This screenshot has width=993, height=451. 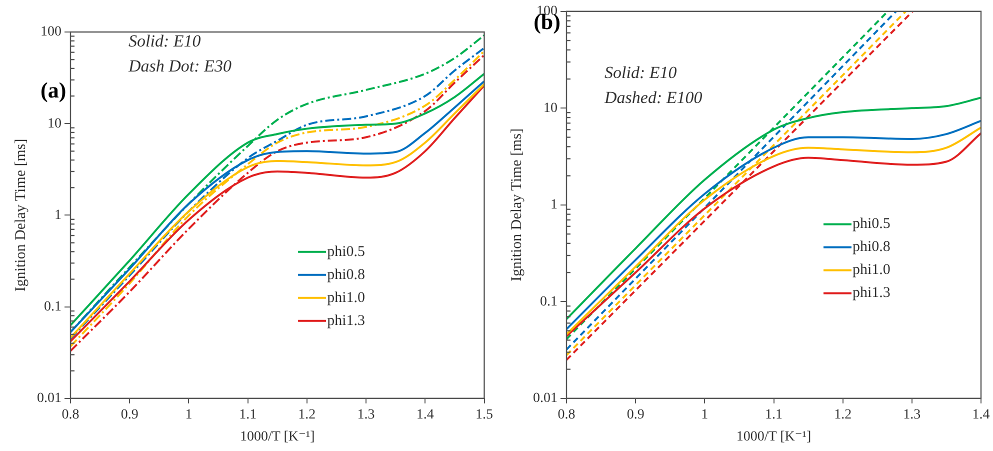 I want to click on text: (a), so click(x=53, y=90).